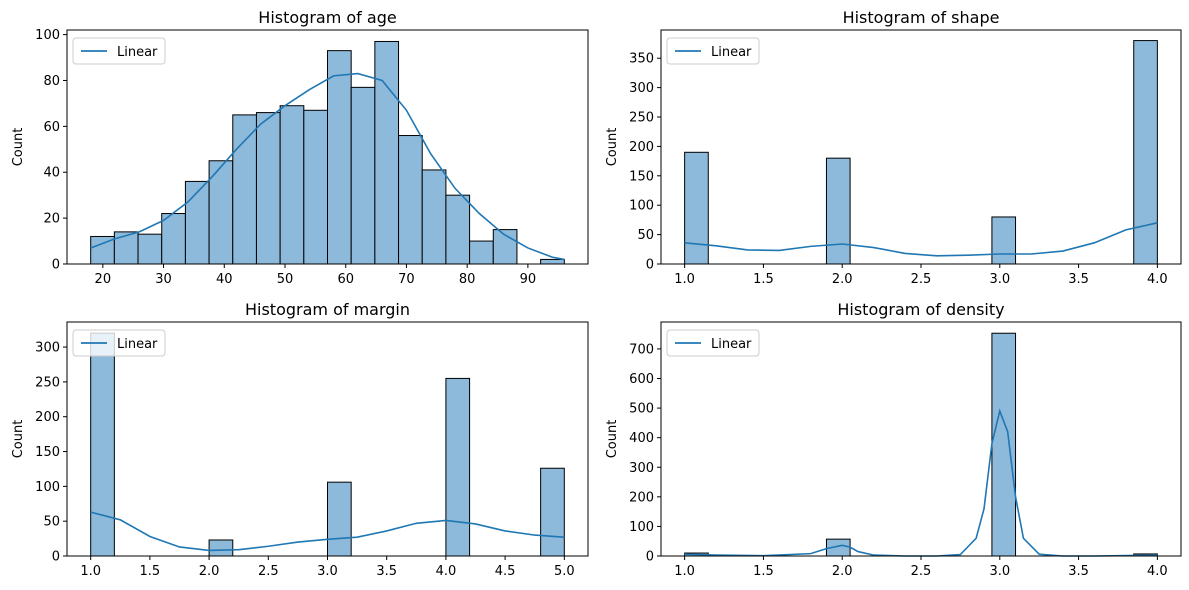  I want to click on chart-density-ytick-label: 100, so click(641, 527).